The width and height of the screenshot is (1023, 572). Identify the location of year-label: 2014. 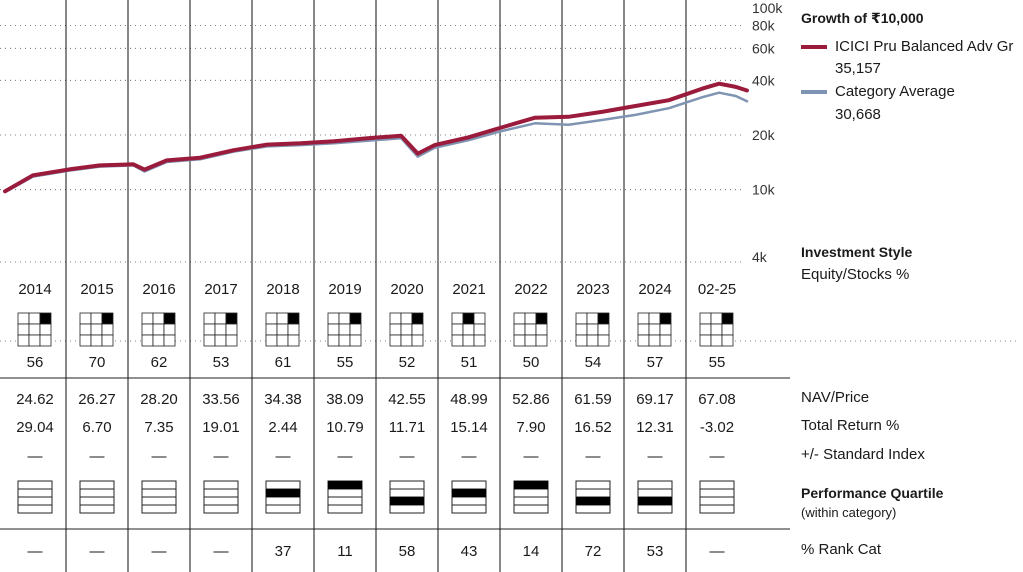
(34, 289).